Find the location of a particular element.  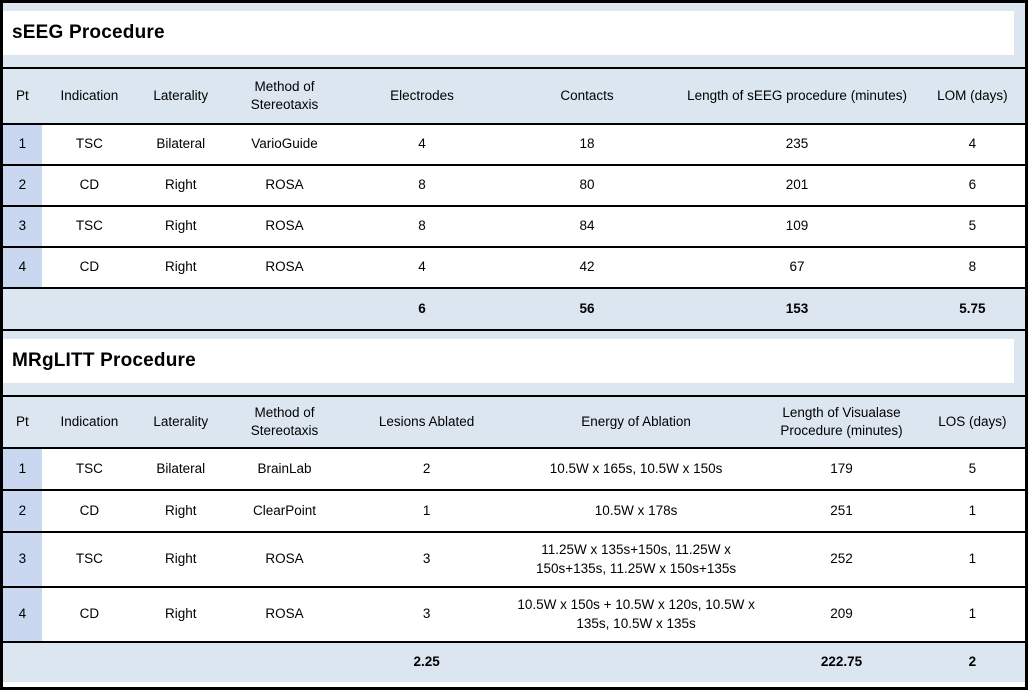

header-cell-los: LOS (days) is located at coordinates (972, 421).